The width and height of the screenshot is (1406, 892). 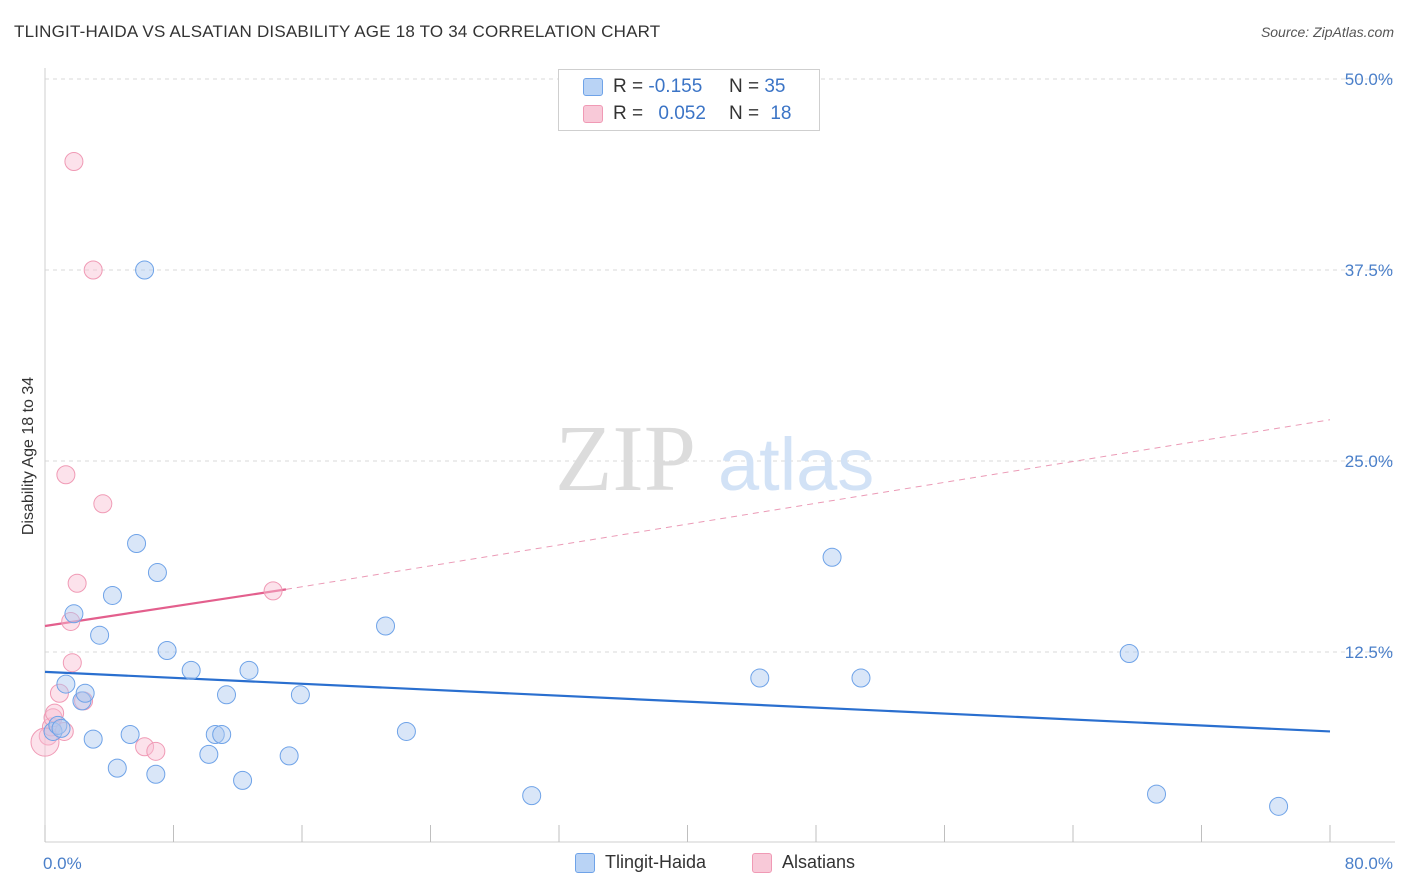 I want to click on y-axis-label: Disability Age 18 to 34, so click(x=28, y=456).